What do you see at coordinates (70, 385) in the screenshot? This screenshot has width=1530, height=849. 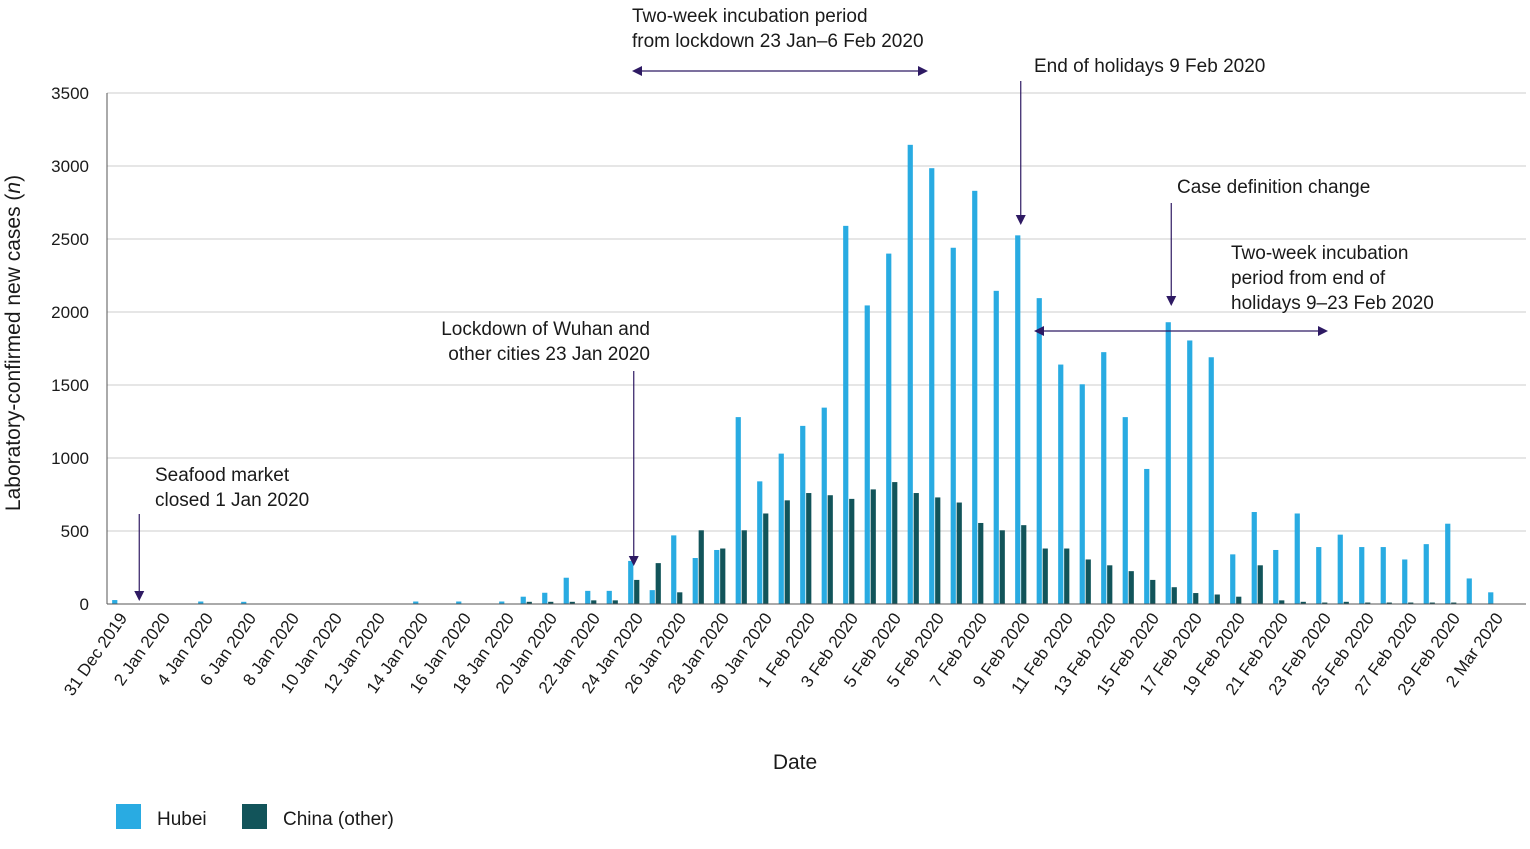 I see `y-tick-label: 1500` at bounding box center [70, 385].